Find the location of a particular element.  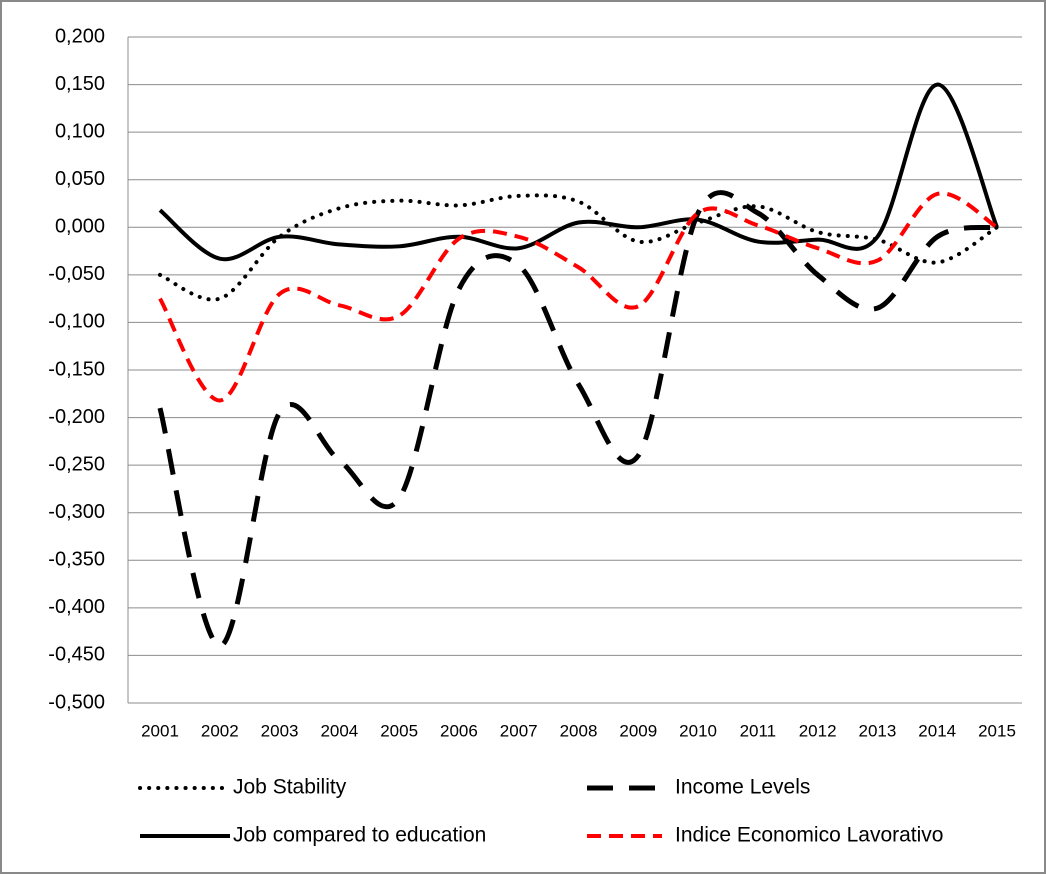

x-tick-label: 2009 is located at coordinates (638, 730).